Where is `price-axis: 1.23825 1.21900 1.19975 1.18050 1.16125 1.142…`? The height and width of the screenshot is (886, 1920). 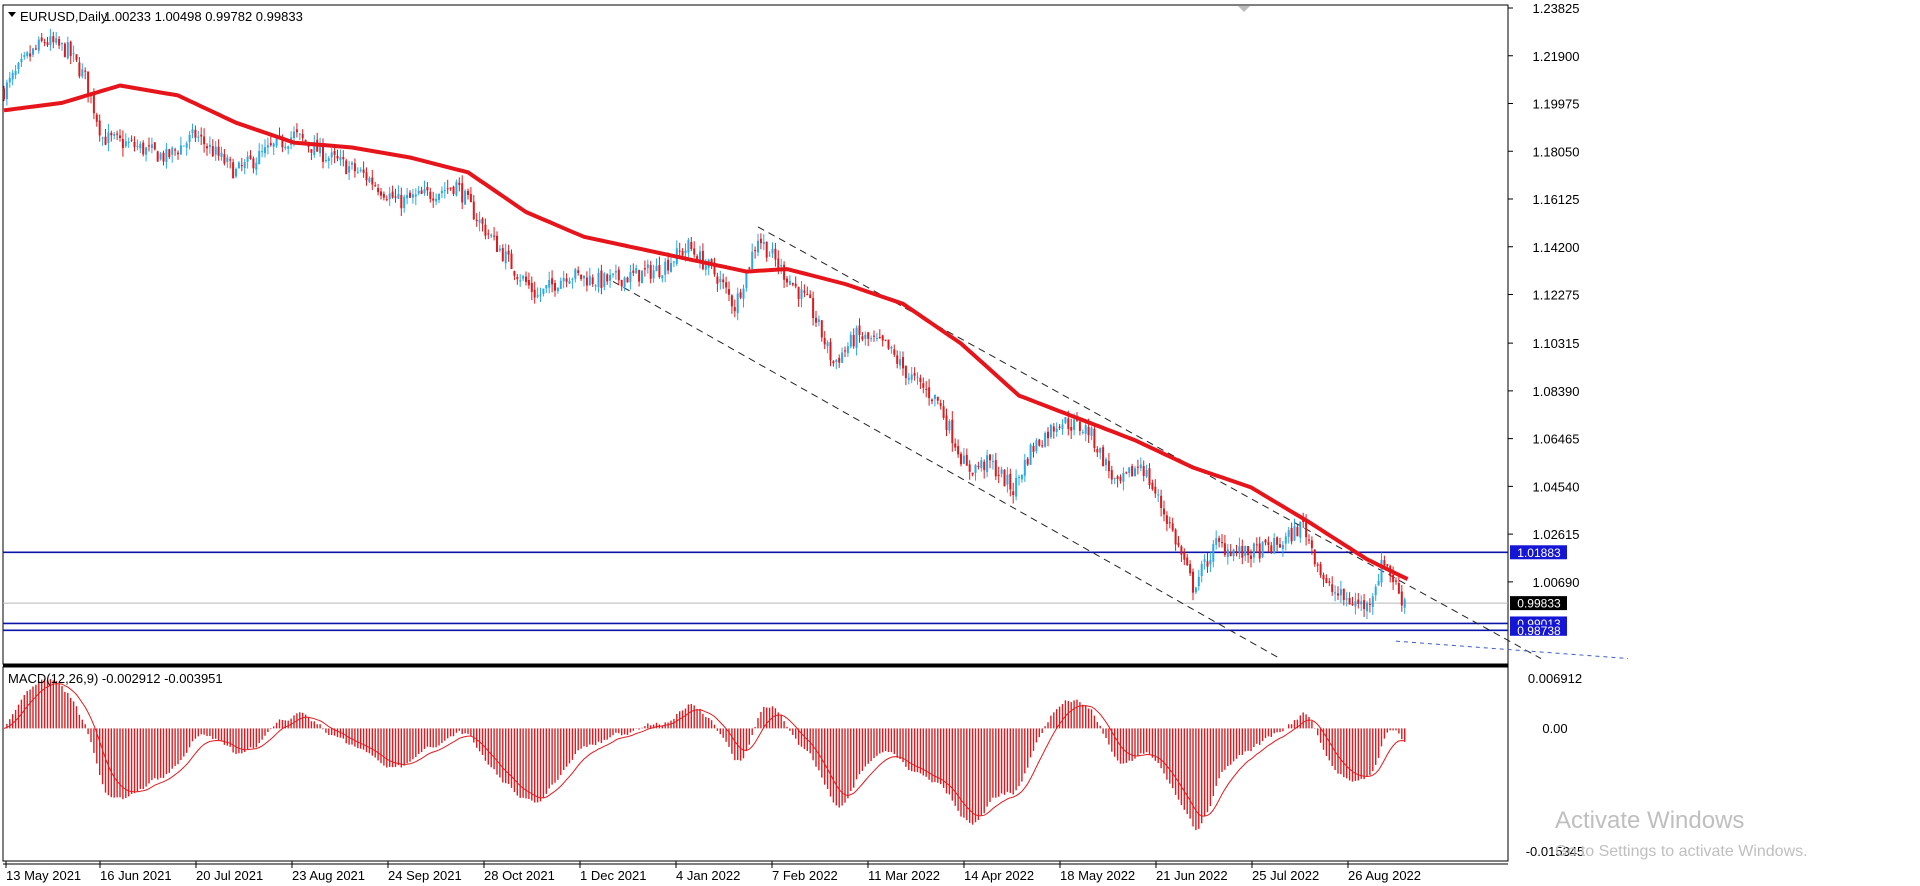 price-axis: 1.23825 1.21900 1.19975 1.18050 1.16125 1.142… is located at coordinates (1544, 295).